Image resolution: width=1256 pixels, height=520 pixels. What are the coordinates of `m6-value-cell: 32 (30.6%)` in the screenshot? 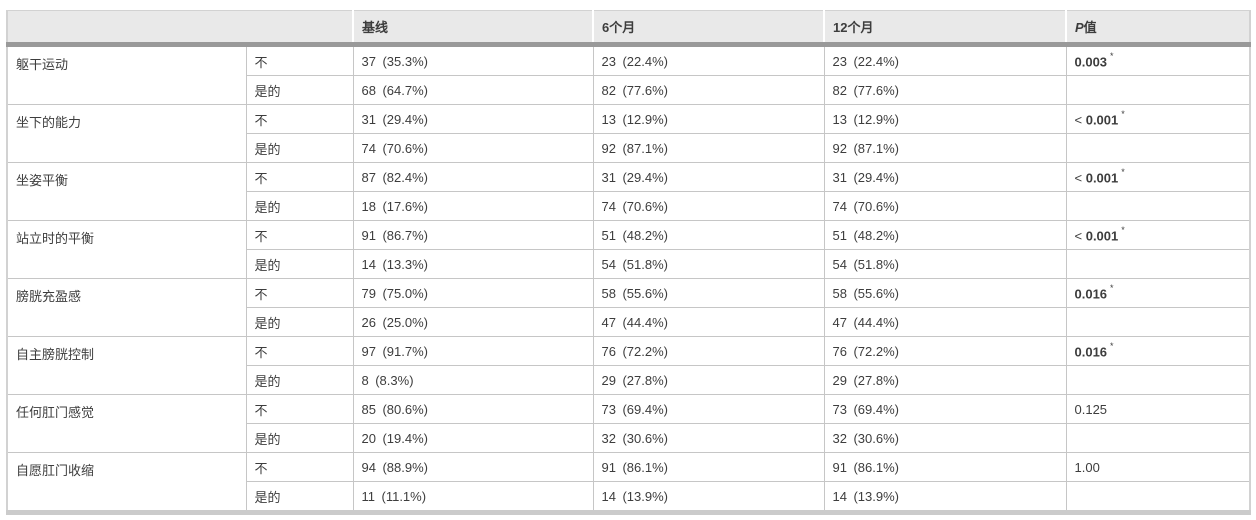 It's located at (708, 438).